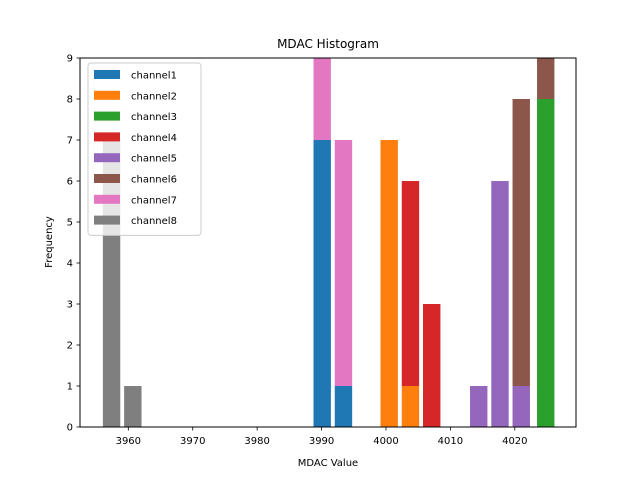 This screenshot has height=480, width=640. What do you see at coordinates (70, 387) in the screenshot?
I see `y-tick-label: 1` at bounding box center [70, 387].